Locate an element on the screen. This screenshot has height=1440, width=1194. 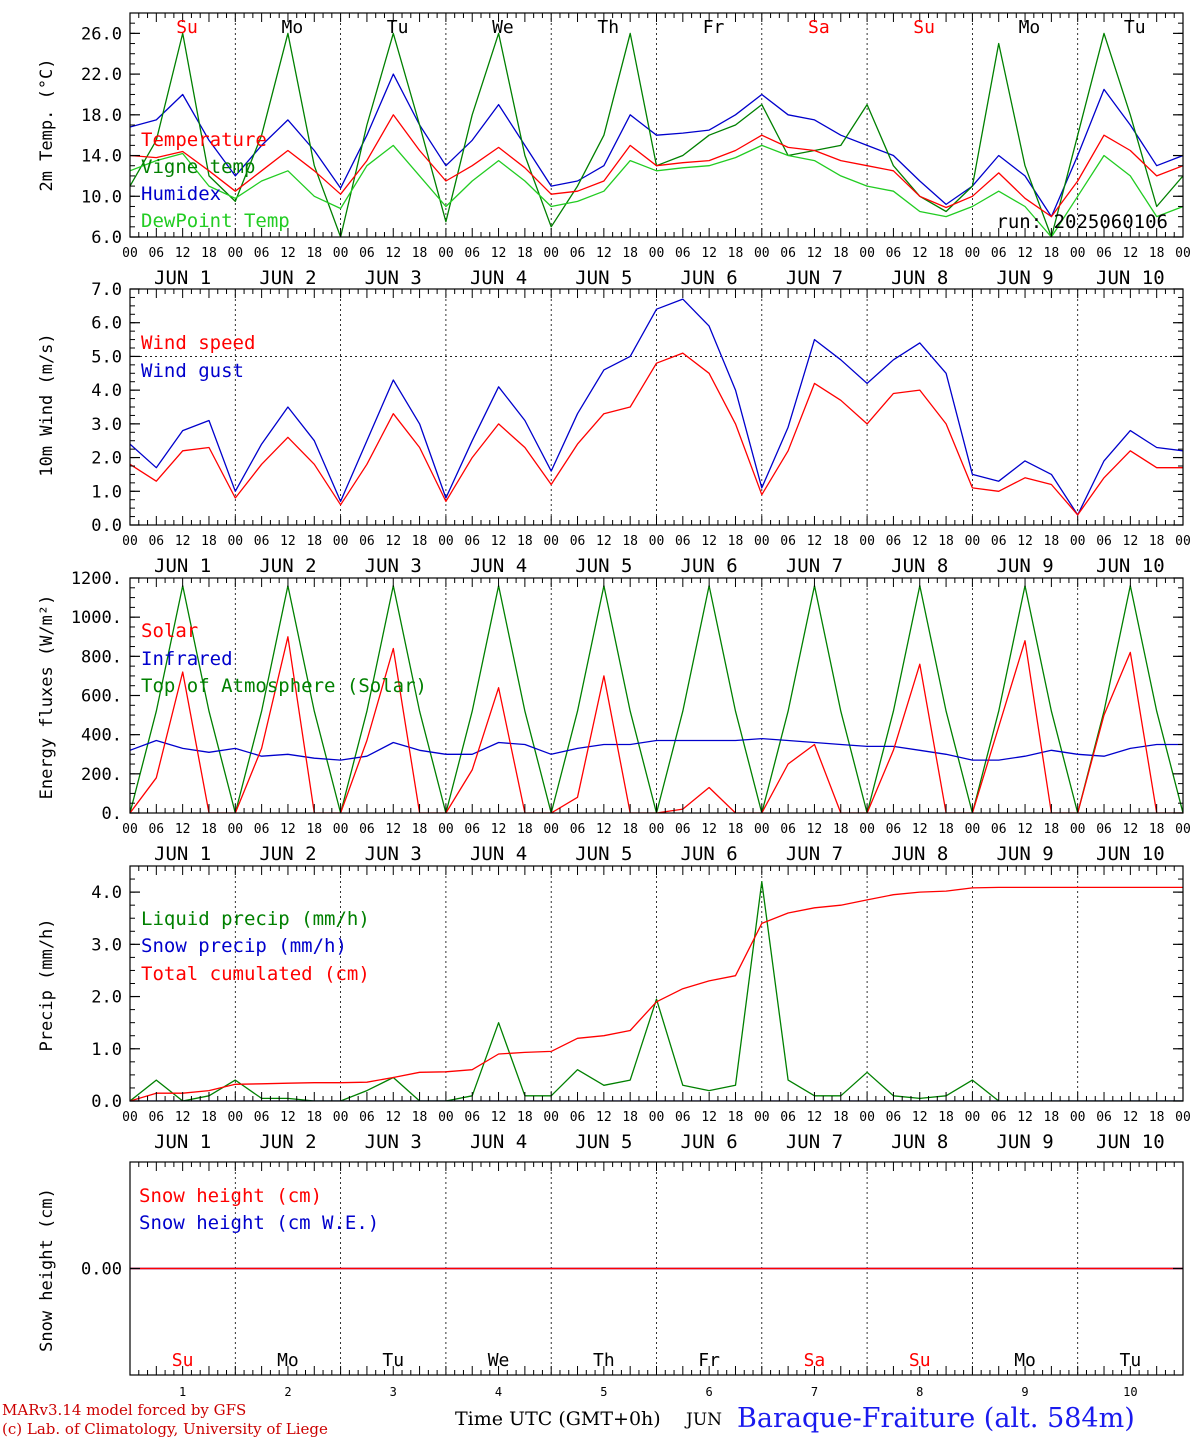
day-number-label: 9 is located at coordinates (1024, 1392).